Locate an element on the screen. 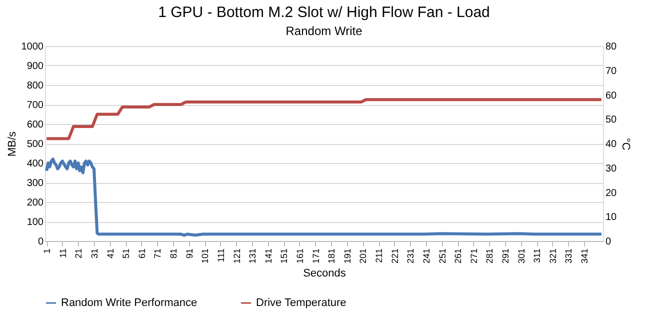  x-tick-label: 111 is located at coordinates (221, 255).